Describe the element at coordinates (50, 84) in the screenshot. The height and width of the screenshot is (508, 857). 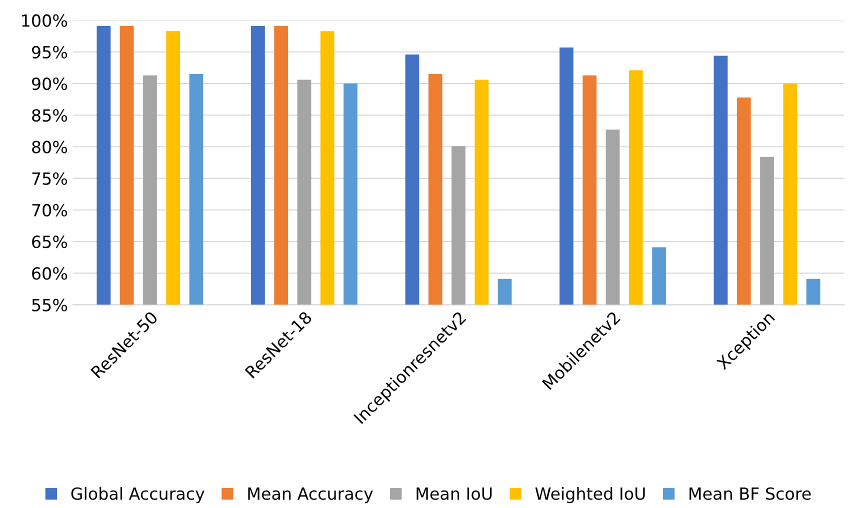
I see `y-tick-label: 90%` at that location.